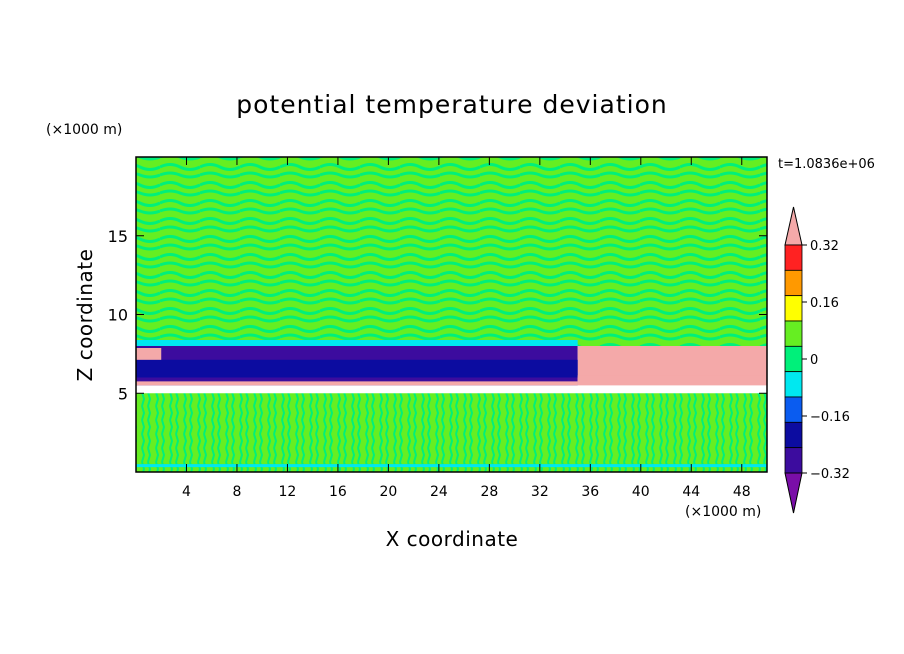 This screenshot has height=654, width=904. I want to click on x-tick-label: 28, so click(489, 492).